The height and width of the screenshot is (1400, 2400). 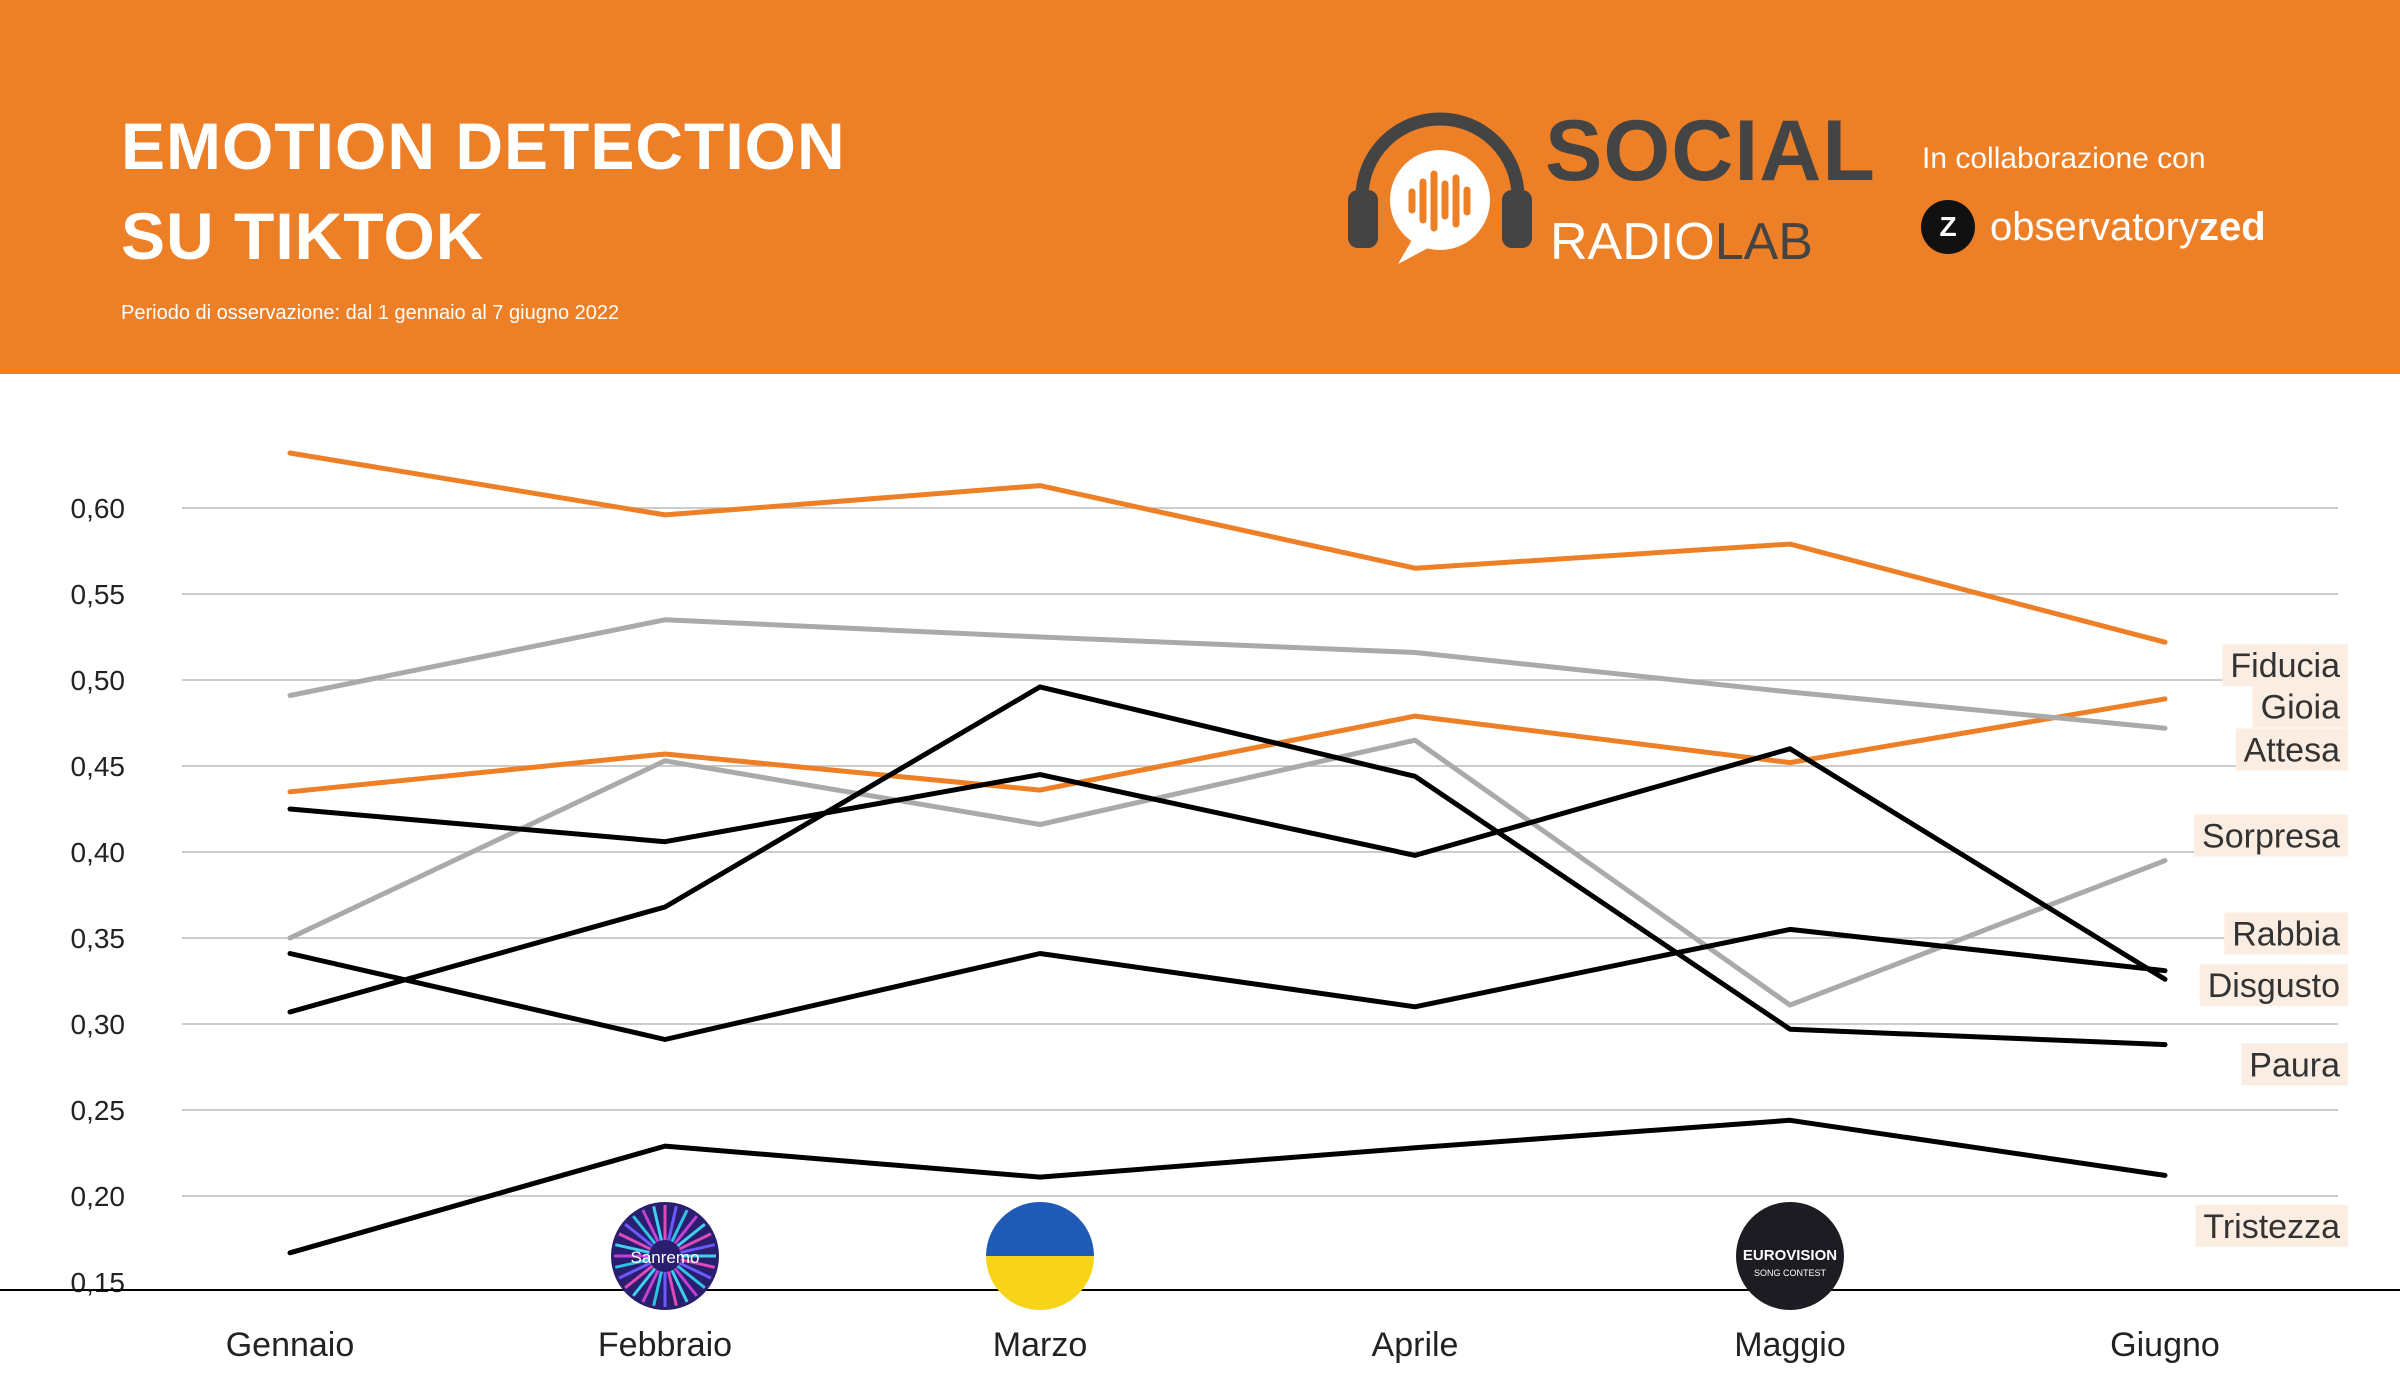 I want to click on series-label-text: Paura, so click(x=2294, y=1065).